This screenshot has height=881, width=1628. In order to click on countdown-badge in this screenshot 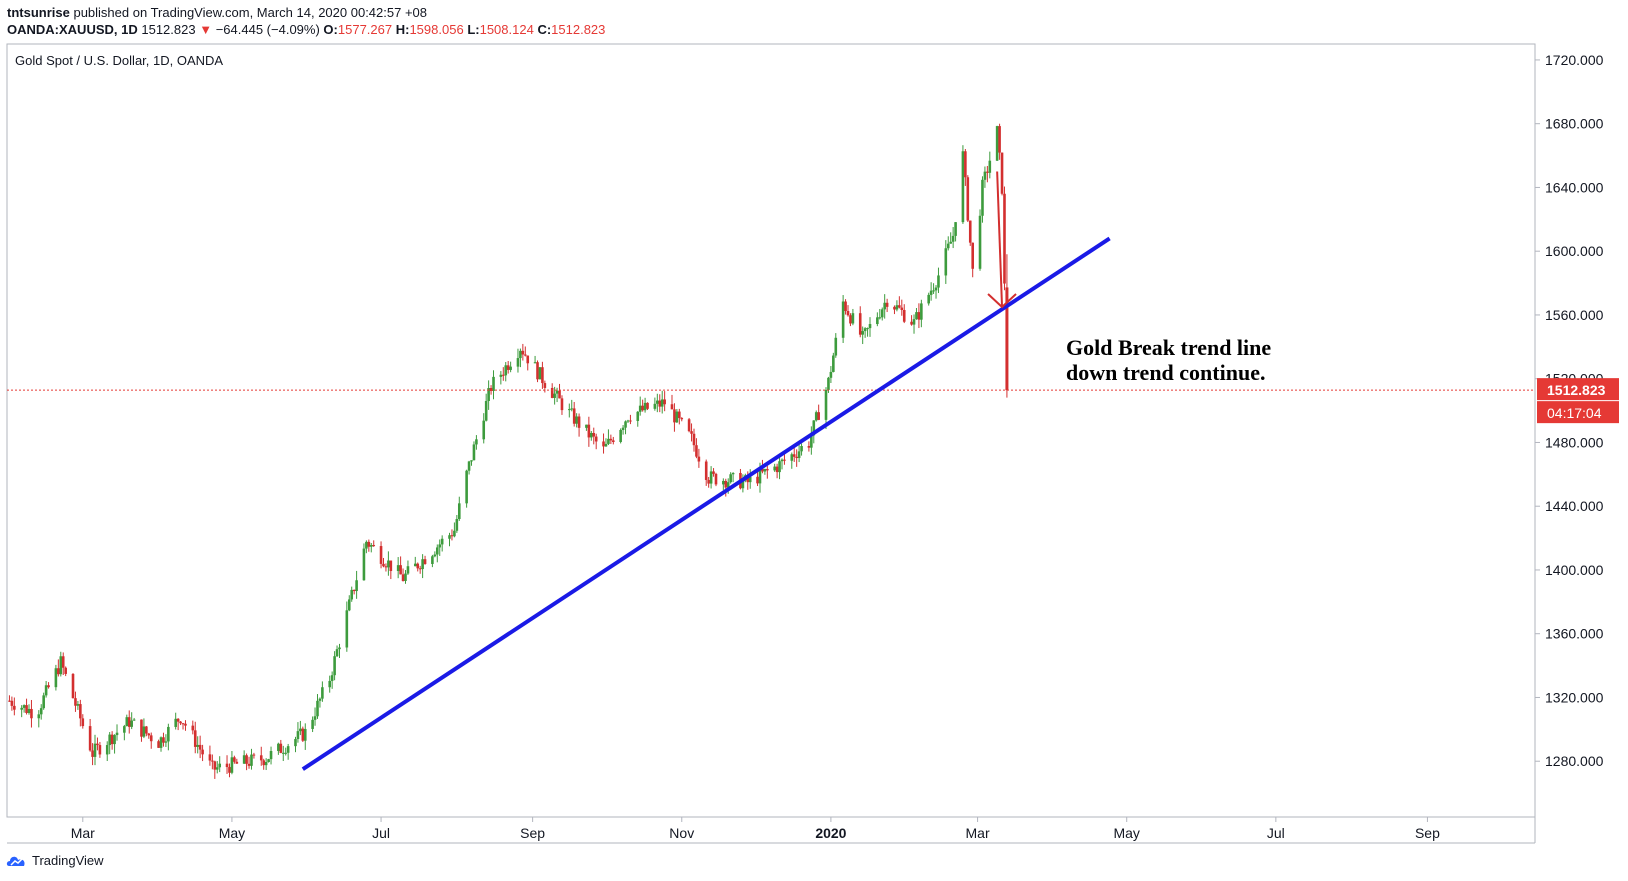, I will do `click(1578, 412)`.